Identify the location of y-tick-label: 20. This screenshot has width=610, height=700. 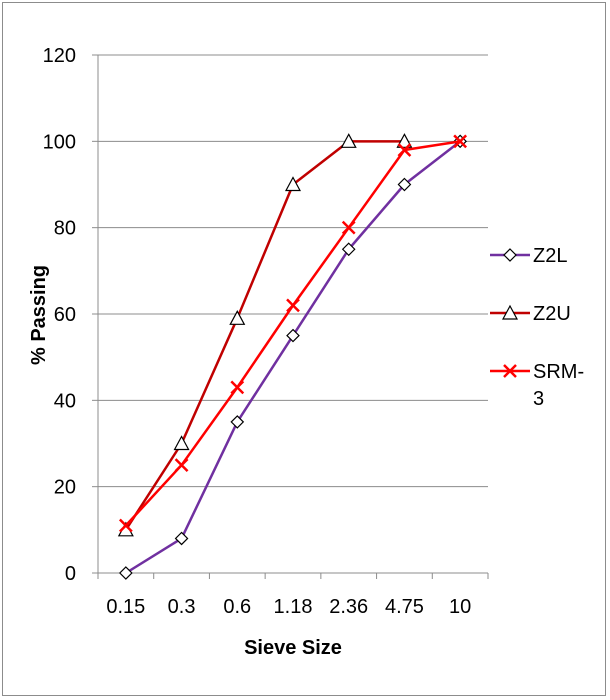
(65, 488).